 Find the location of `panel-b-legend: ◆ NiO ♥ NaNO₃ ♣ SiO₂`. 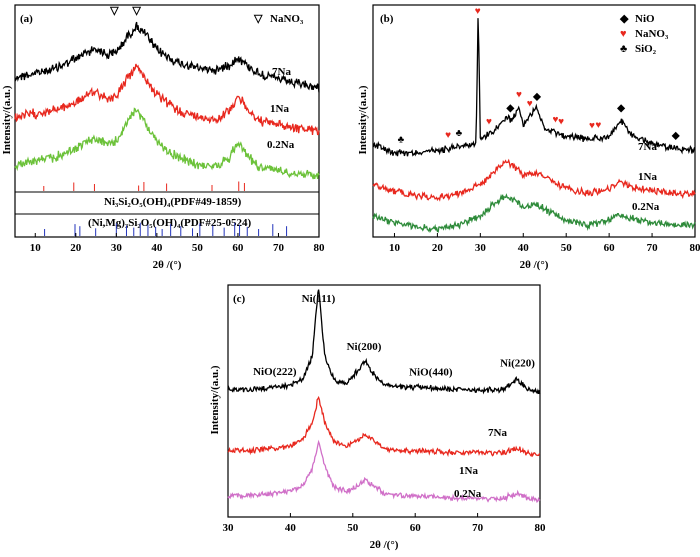

panel-b-legend: ◆ NiO ♥ NaNO₃ ♣ SiO₂ is located at coordinates (644, 34).